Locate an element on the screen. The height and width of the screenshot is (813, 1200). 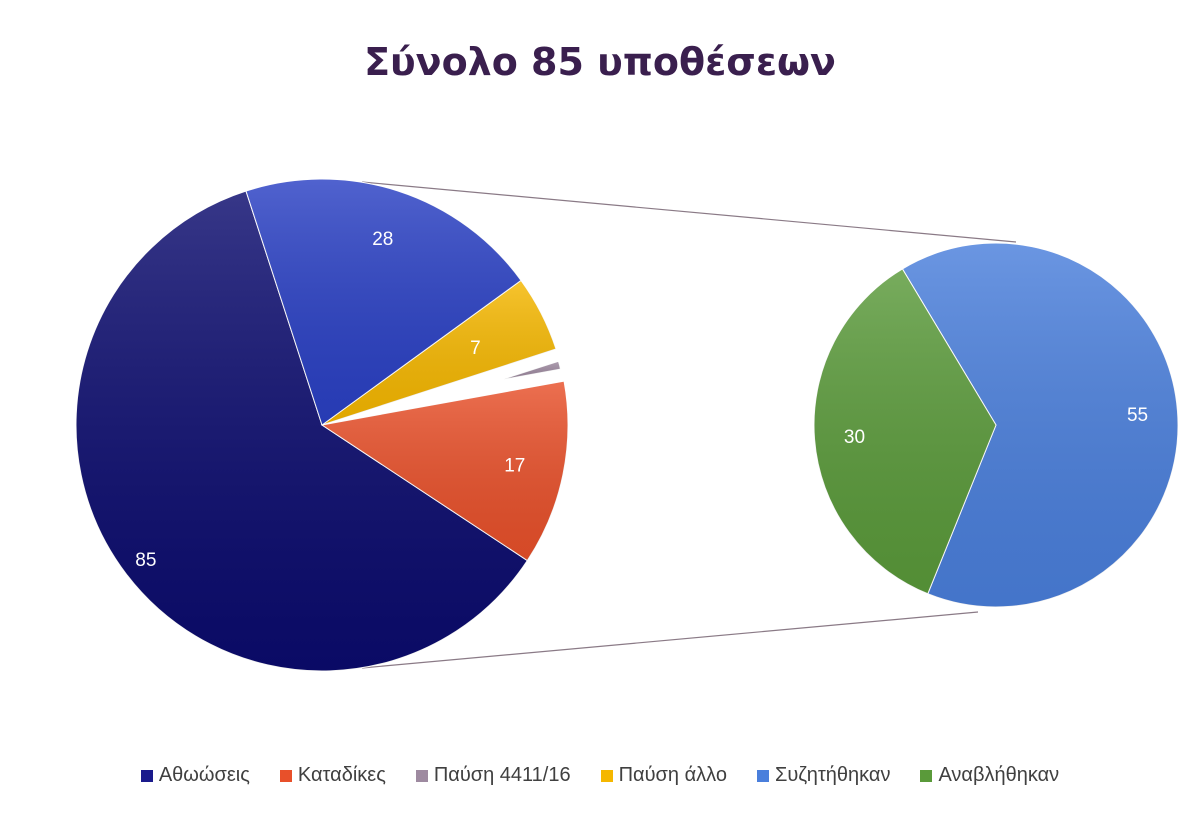
data-label: 17 is located at coordinates (514, 465).